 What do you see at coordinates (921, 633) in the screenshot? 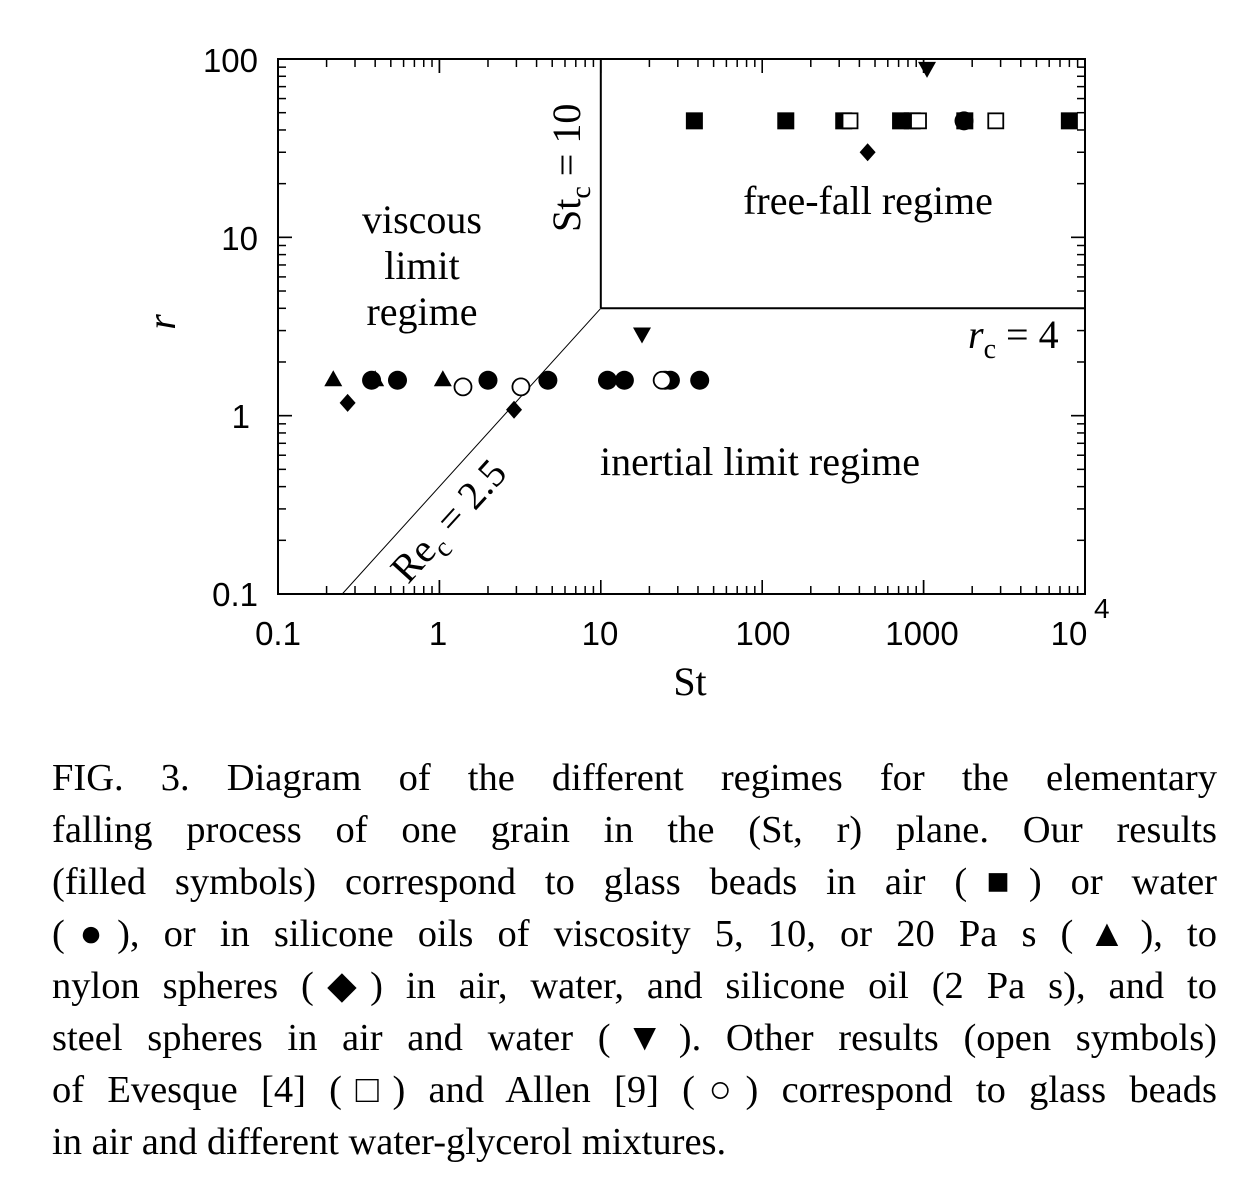
I see `x-tick-label: 1000` at bounding box center [921, 633].